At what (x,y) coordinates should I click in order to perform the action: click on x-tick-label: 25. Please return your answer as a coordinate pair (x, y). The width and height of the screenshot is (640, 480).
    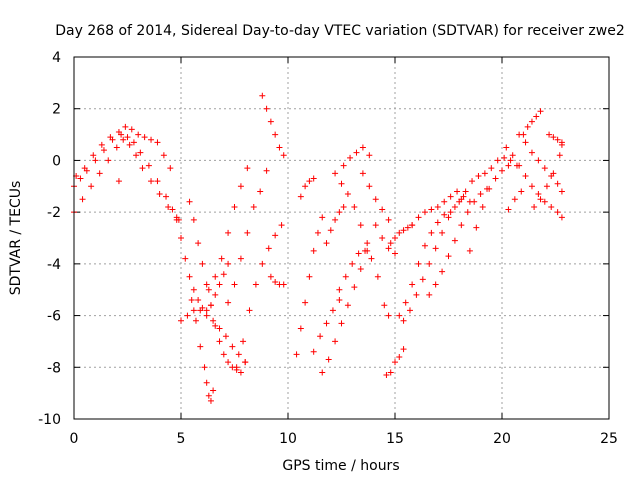
    Looking at the image, I should click on (609, 439).